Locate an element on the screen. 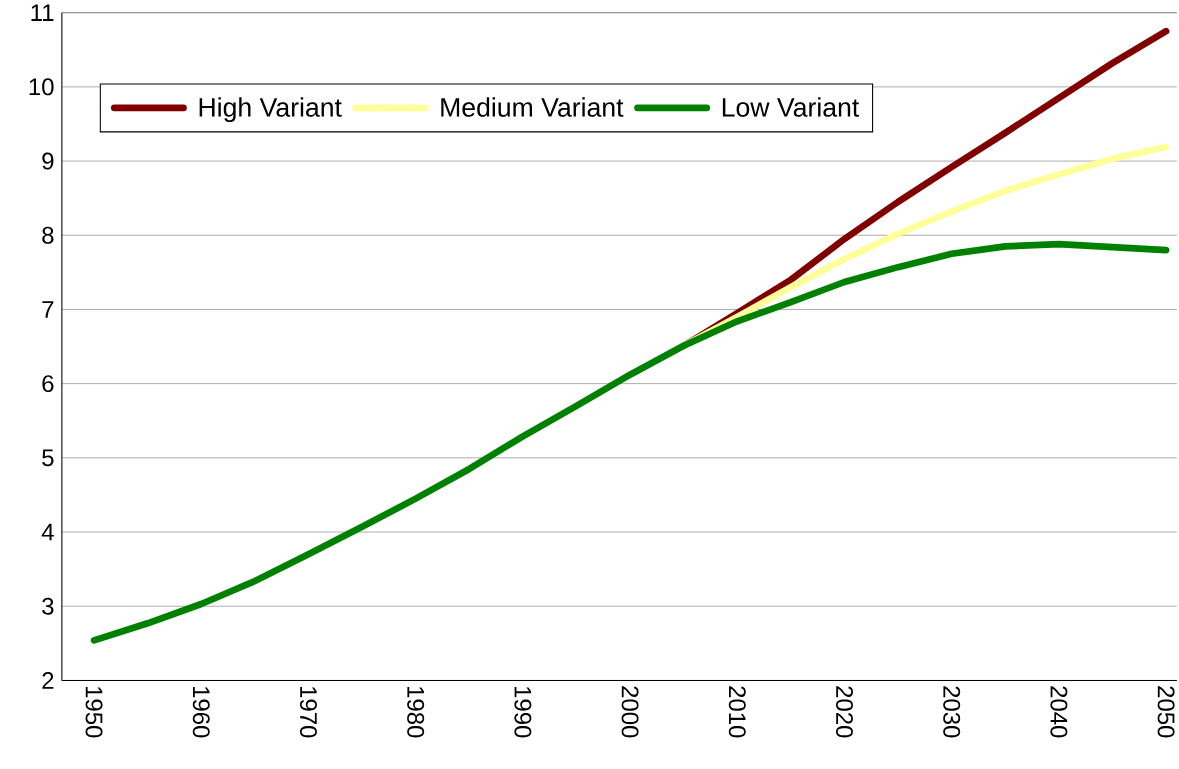  y-tick-label: 3 is located at coordinates (48, 606).